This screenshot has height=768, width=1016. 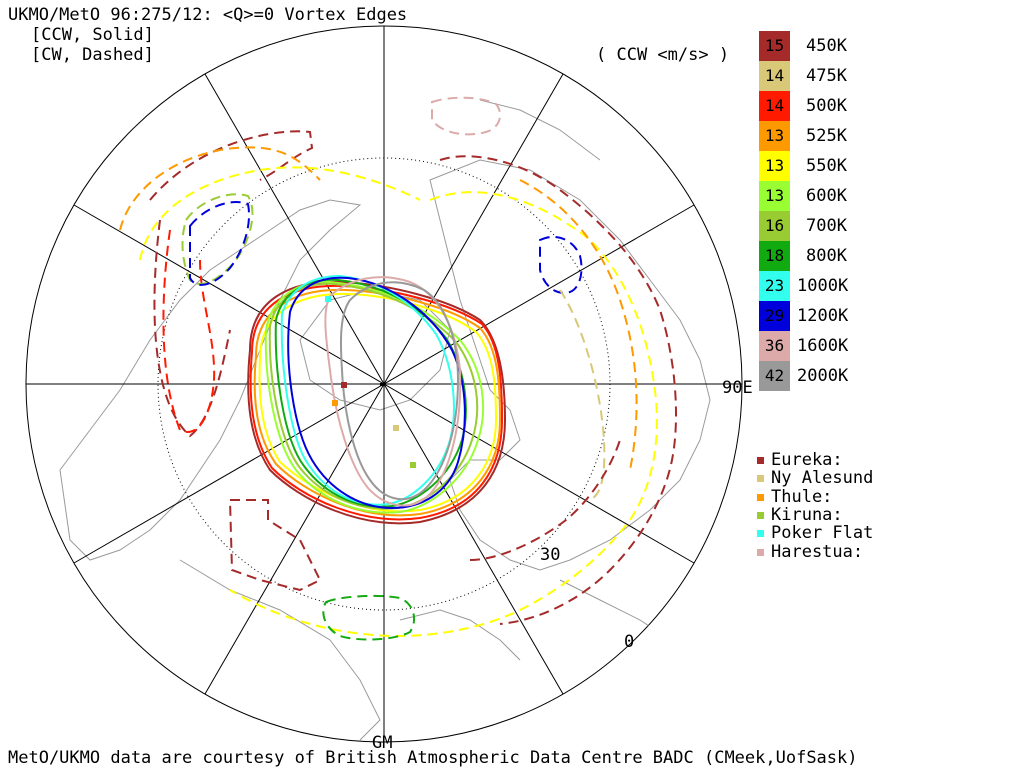 I want to click on chart-title: UKMO/MetO 96:275/12: <Q>=0 Vortex Edges, so click(x=208, y=15).